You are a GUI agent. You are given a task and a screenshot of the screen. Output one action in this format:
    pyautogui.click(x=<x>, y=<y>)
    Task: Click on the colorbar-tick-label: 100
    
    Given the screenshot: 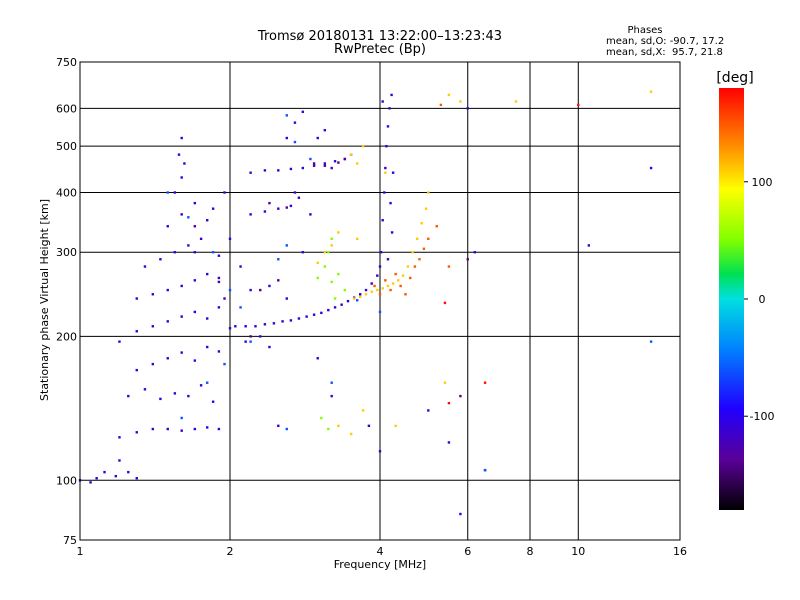 What is the action you would take?
    pyautogui.click(x=762, y=182)
    